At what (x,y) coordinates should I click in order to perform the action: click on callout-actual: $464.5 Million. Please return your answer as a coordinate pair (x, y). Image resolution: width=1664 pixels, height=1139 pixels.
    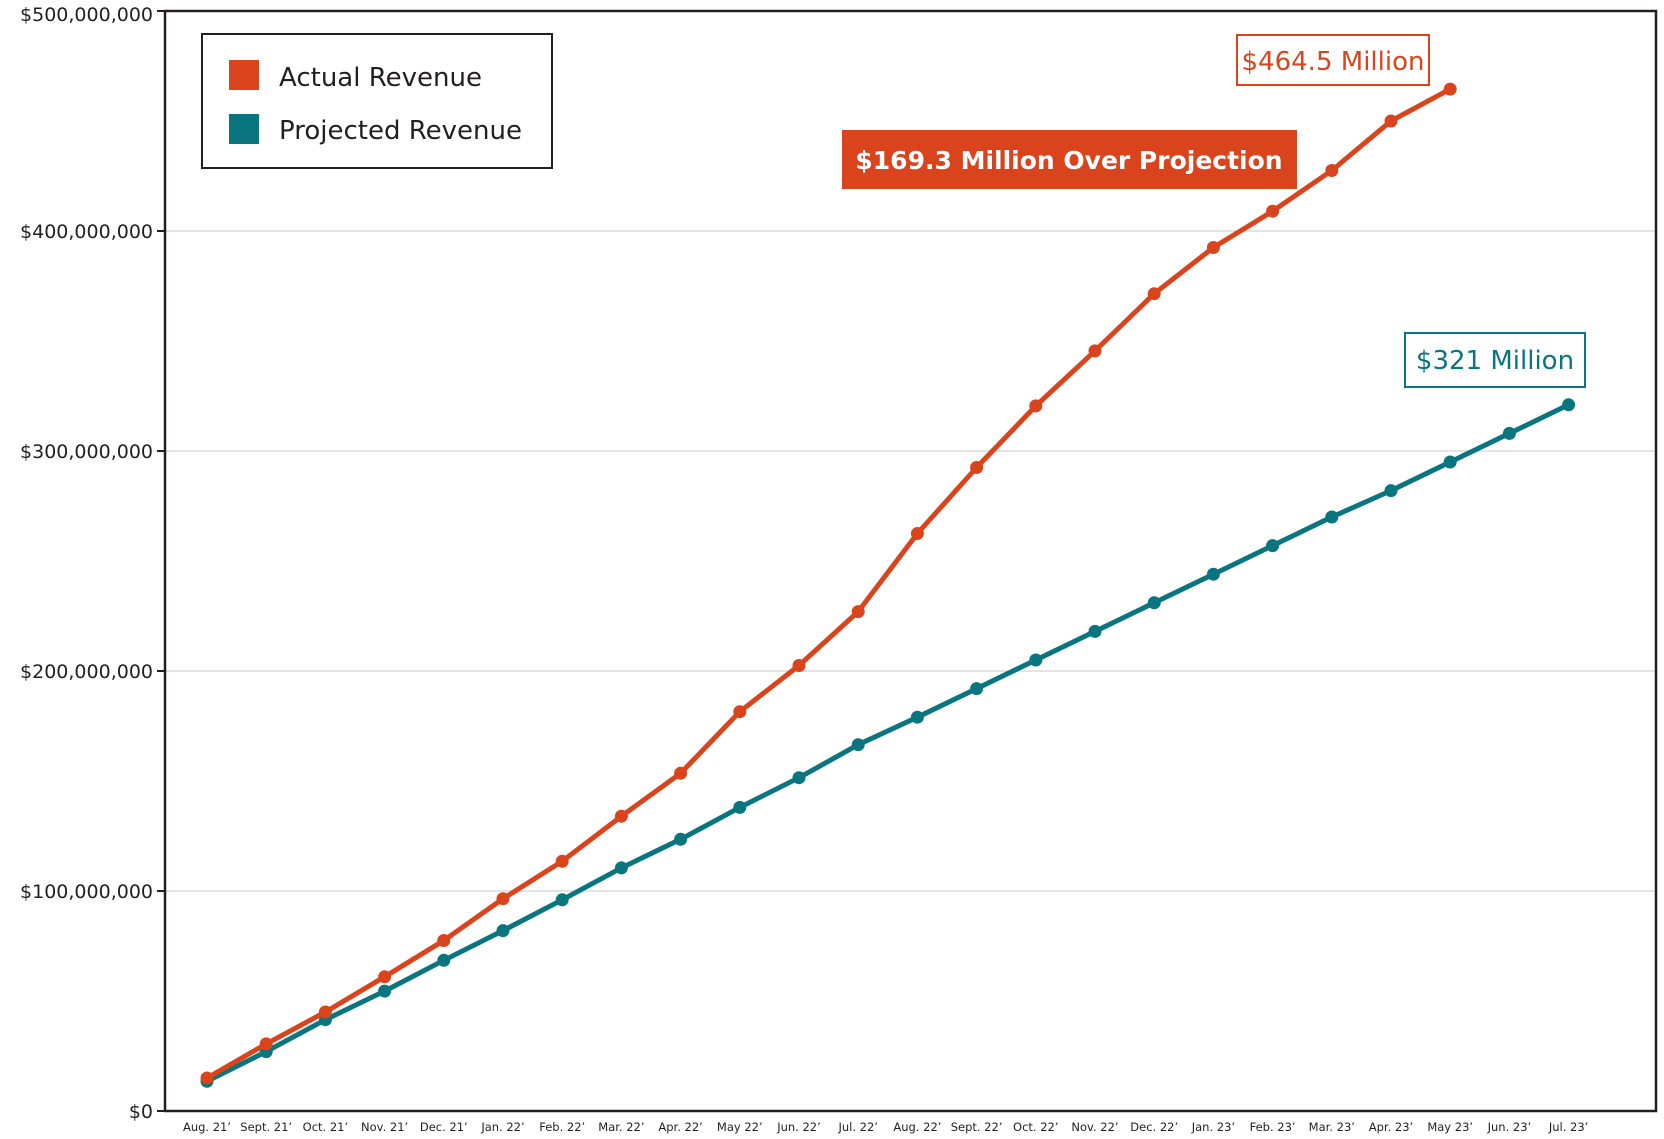
    Looking at the image, I should click on (1333, 60).